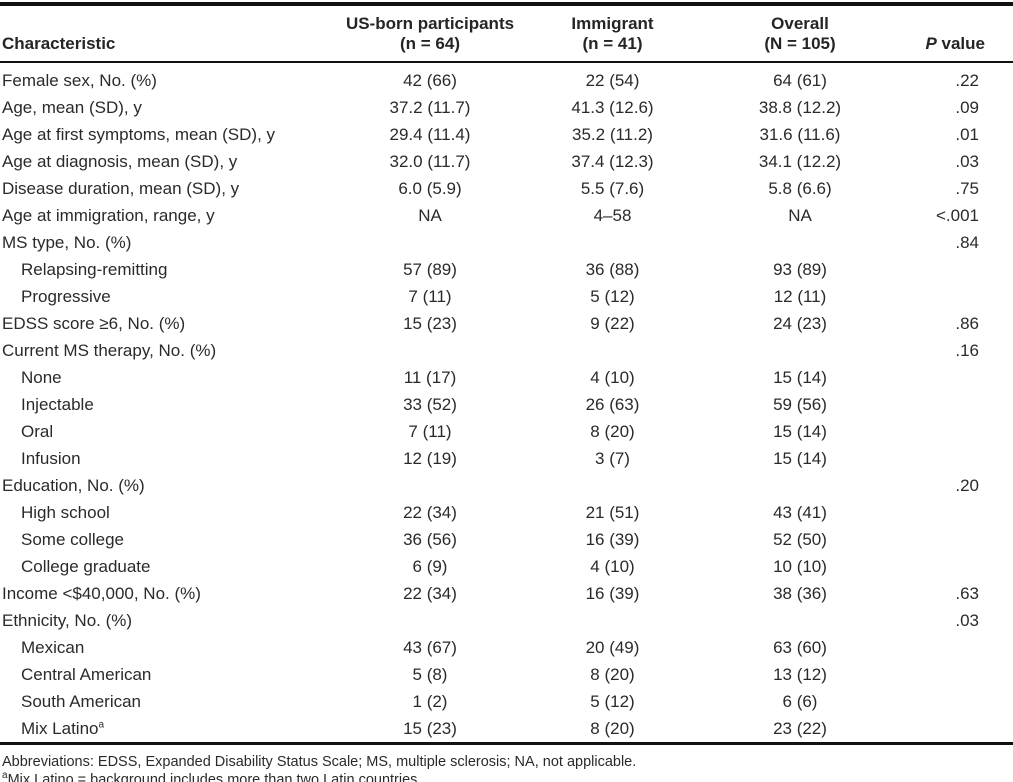 This screenshot has width=1013, height=782. Describe the element at coordinates (430, 43) in the screenshot. I see `column-header-us-born-line2: (n = 64)` at that location.